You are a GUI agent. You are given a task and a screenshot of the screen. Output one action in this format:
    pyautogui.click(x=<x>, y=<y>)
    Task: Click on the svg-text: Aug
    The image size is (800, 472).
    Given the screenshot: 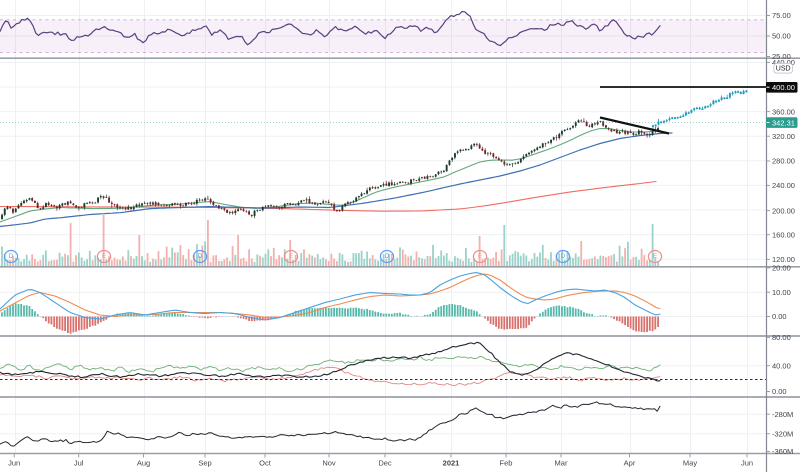 What is the action you would take?
    pyautogui.click(x=143, y=463)
    